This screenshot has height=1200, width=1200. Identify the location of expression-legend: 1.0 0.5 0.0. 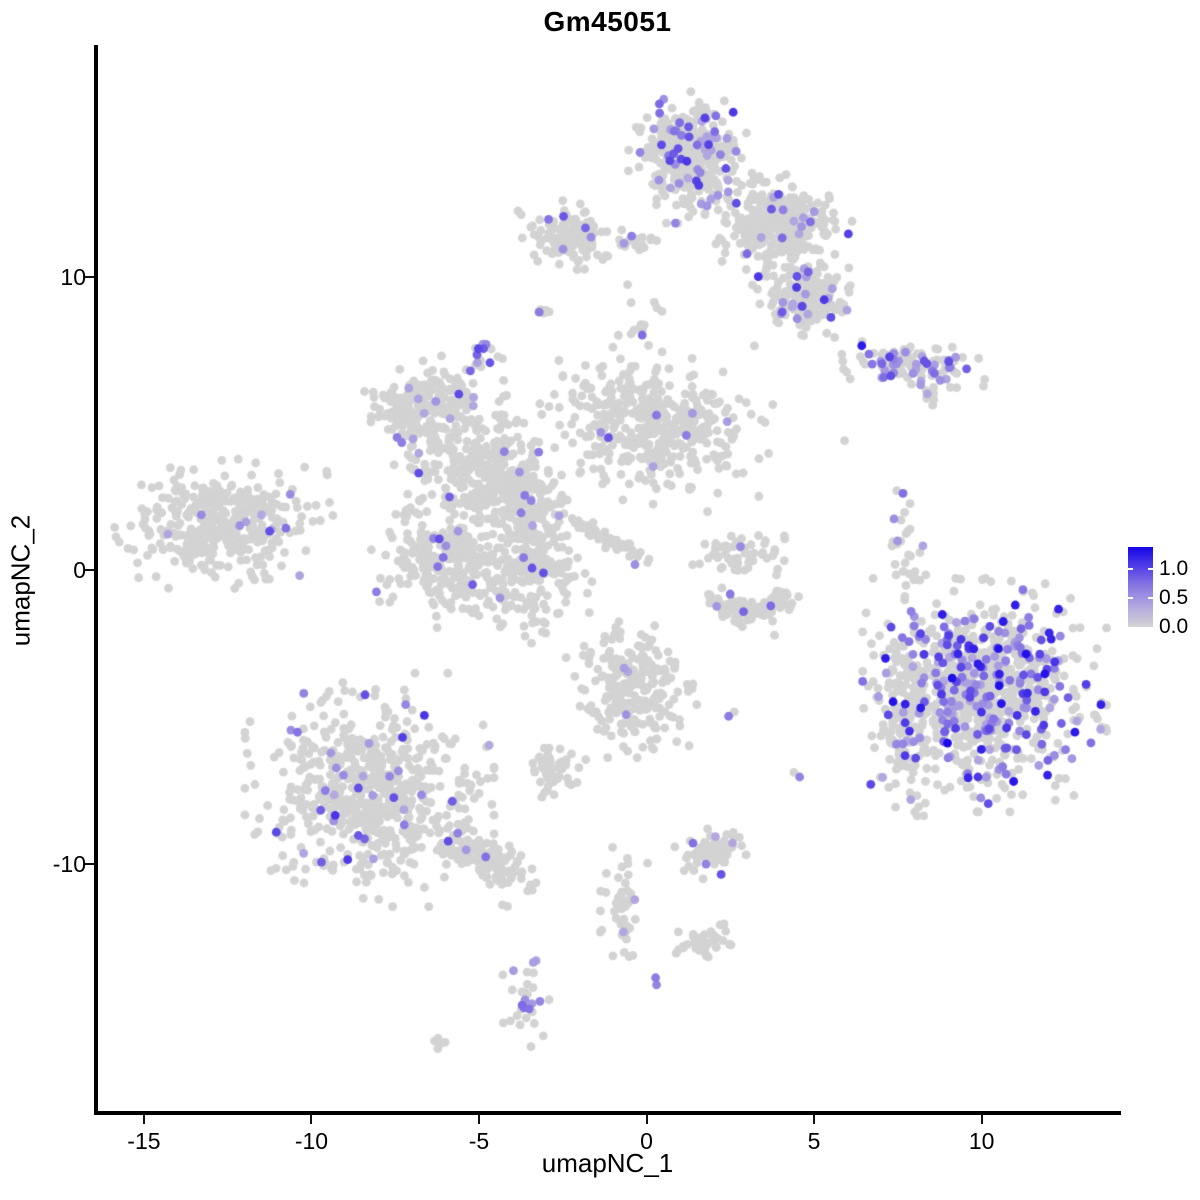
(1163, 592).